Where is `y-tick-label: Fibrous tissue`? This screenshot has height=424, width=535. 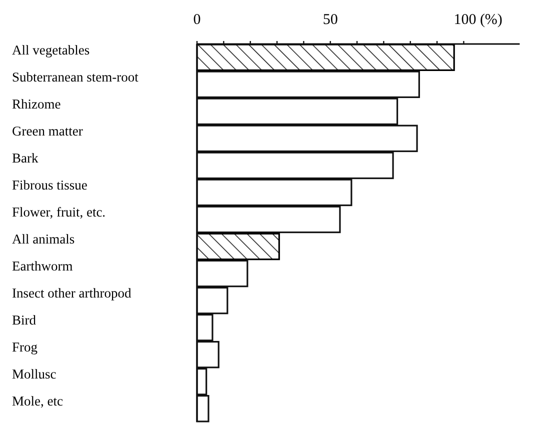 y-tick-label: Fibrous tissue is located at coordinates (50, 185).